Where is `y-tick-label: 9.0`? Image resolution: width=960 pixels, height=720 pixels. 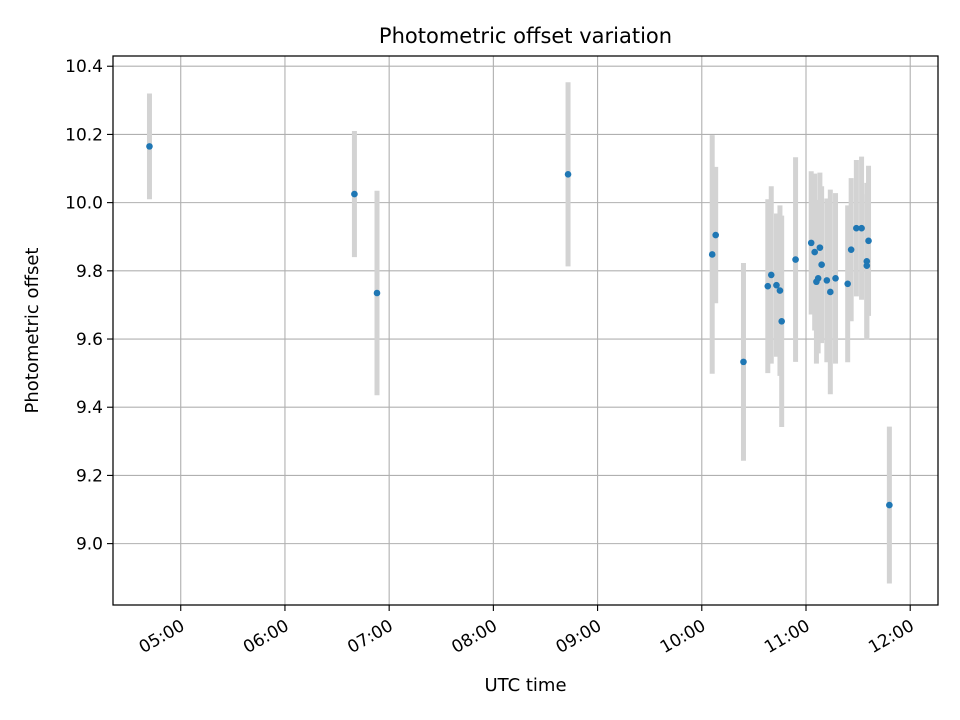 y-tick-label: 9.0 is located at coordinates (89, 545).